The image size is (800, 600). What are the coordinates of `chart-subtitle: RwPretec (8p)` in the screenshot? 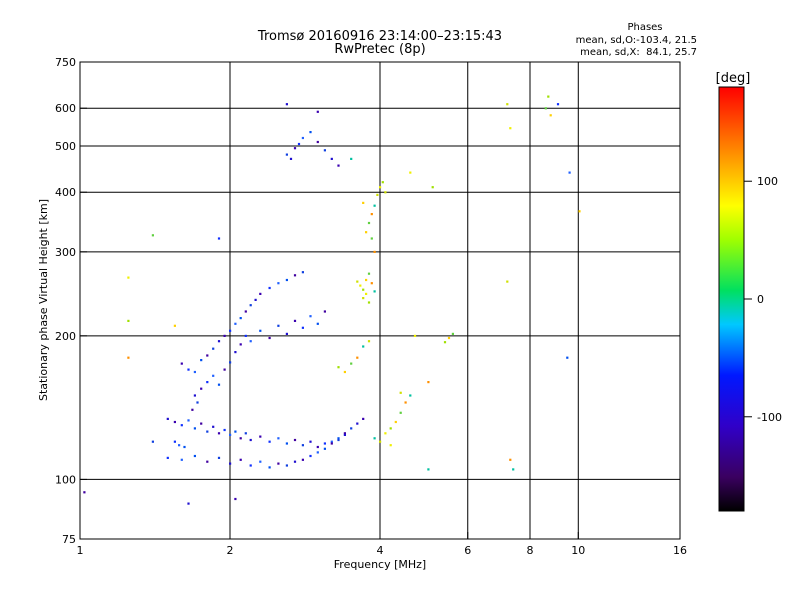 It's located at (379, 49).